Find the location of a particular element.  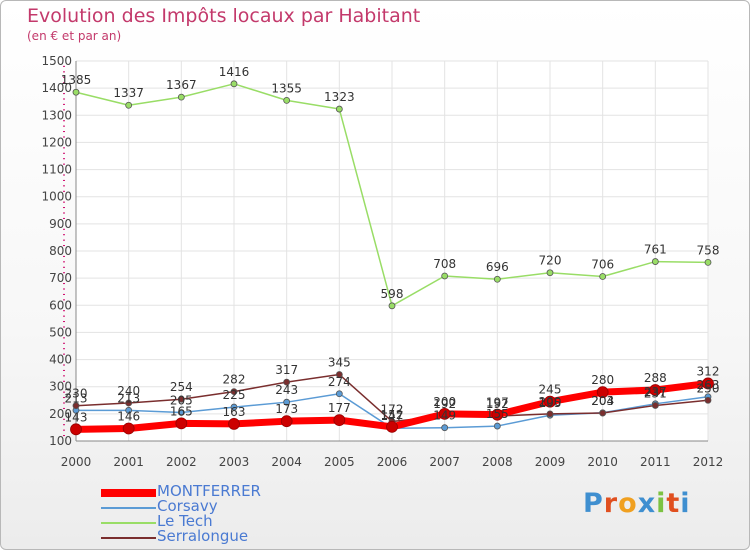

legend-swatch-corsavy is located at coordinates (128, 508).